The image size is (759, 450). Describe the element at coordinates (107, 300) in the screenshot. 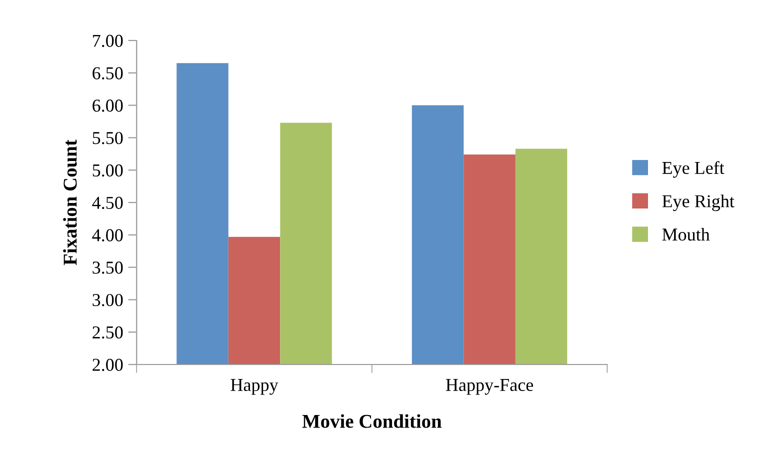

I see `y-tick-label: 3.00` at that location.